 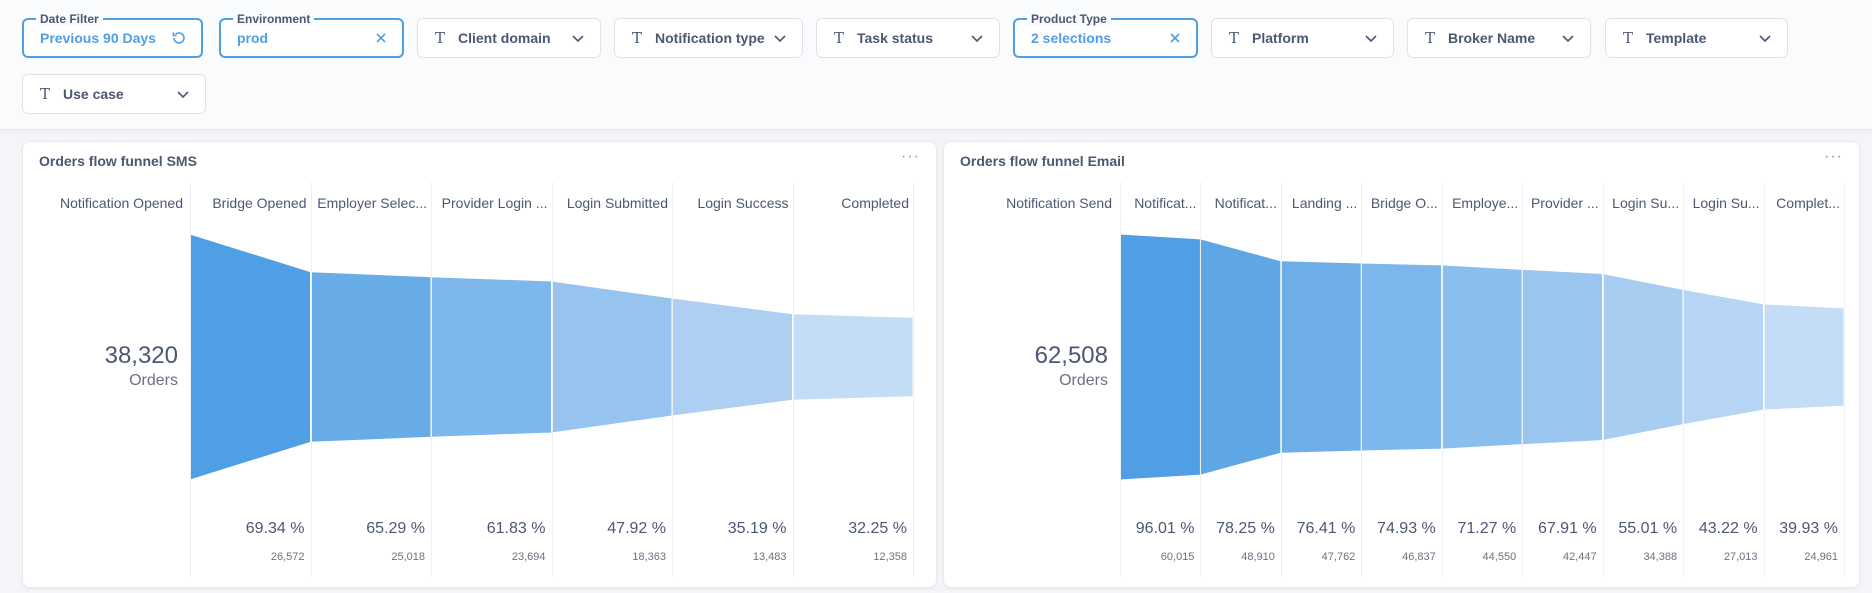 I want to click on funnel-total: 62,508, so click(x=1071, y=355).